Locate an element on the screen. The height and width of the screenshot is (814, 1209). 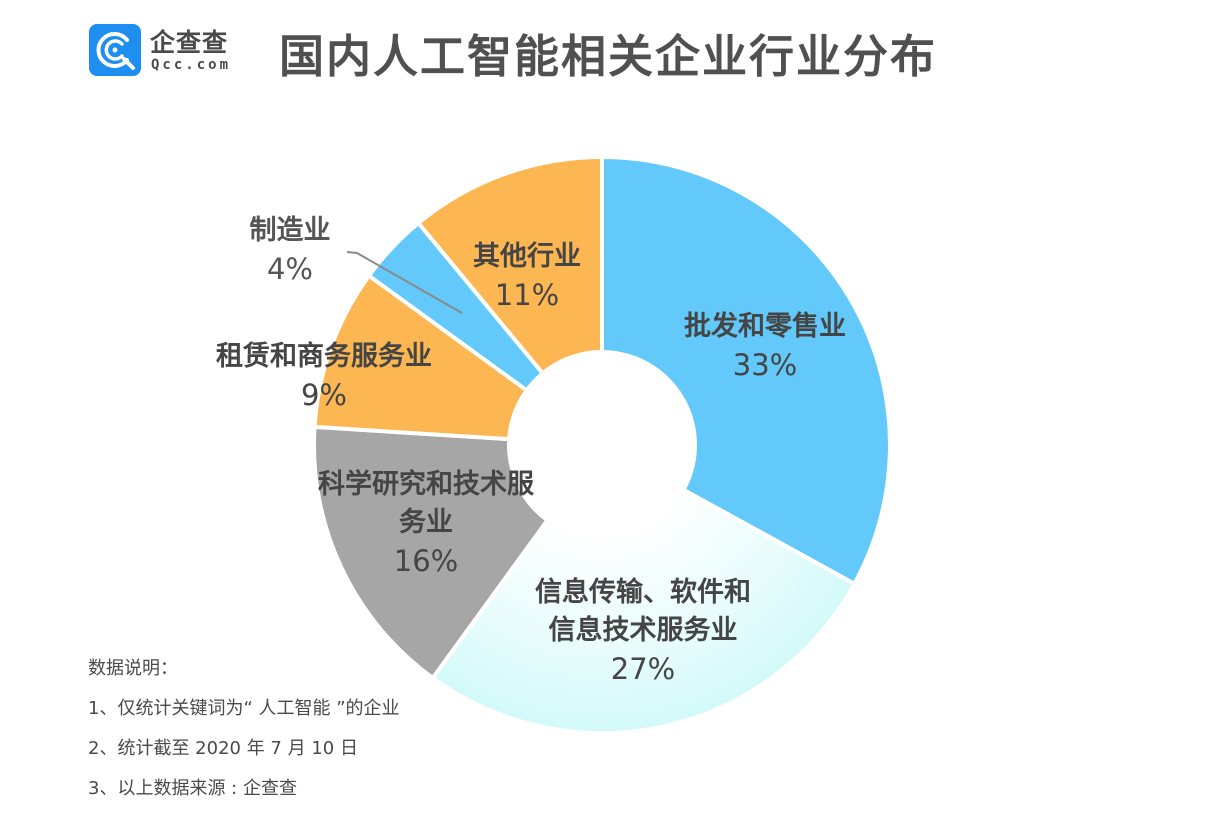
label-percent: 33% is located at coordinates (765, 365).